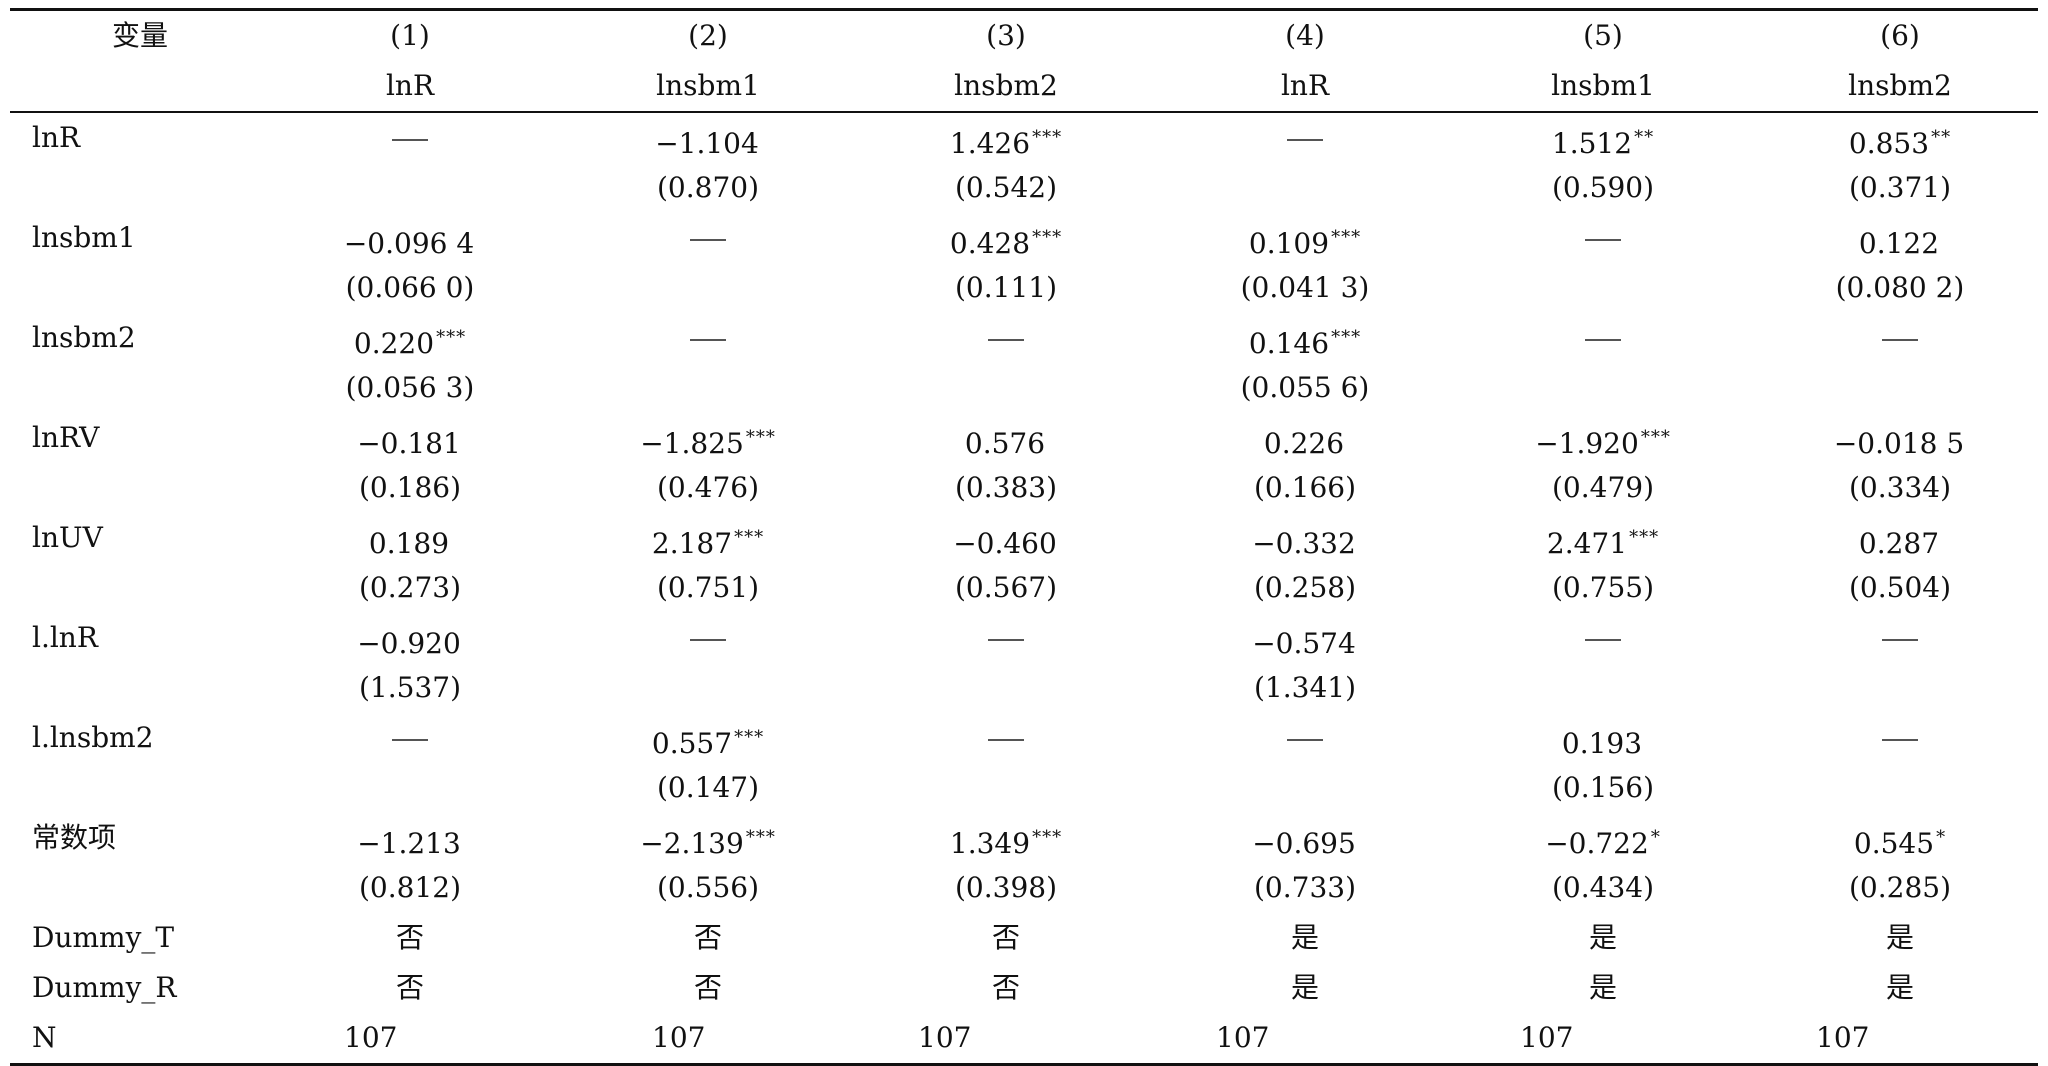  I want to click on coefficient-cell: 0.220 ***, so click(410, 338).